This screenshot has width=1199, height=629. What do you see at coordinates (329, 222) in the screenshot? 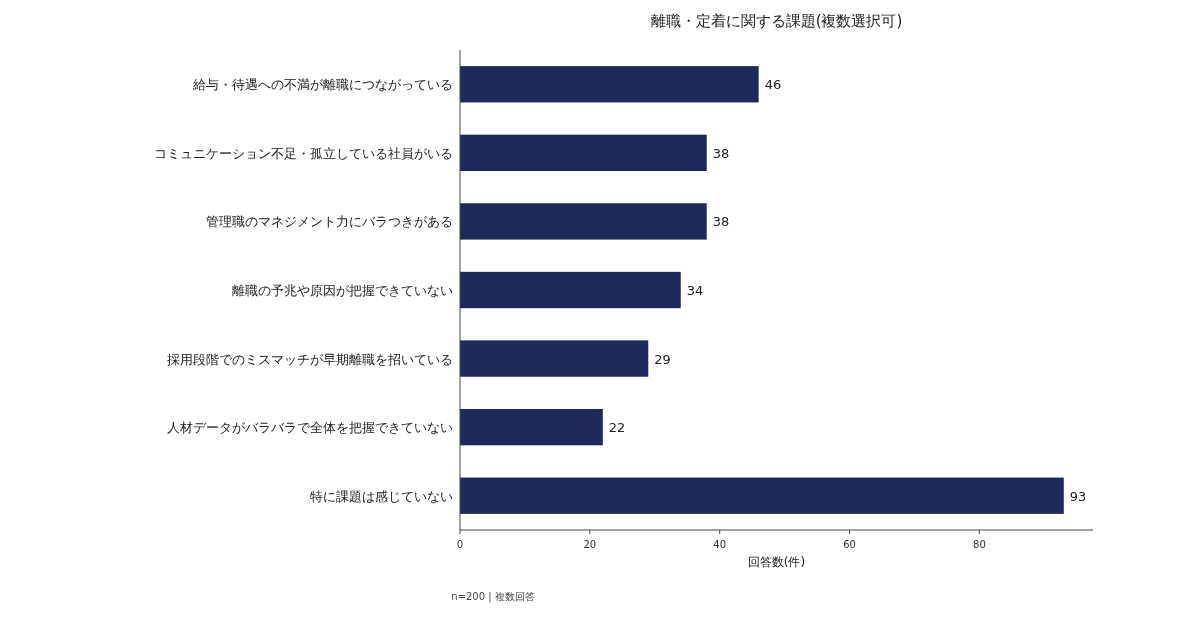
I see `y-tick-label: 管理職のマネジメント力にバラつきがある` at bounding box center [329, 222].